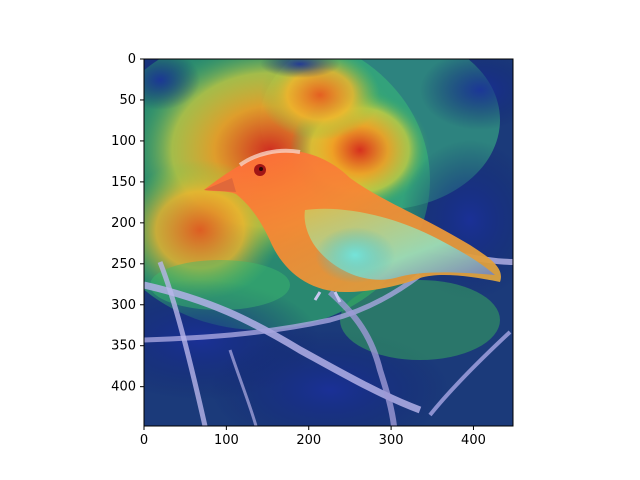 The height and width of the screenshot is (480, 640). I want to click on y-tick-label: 350, so click(123, 346).